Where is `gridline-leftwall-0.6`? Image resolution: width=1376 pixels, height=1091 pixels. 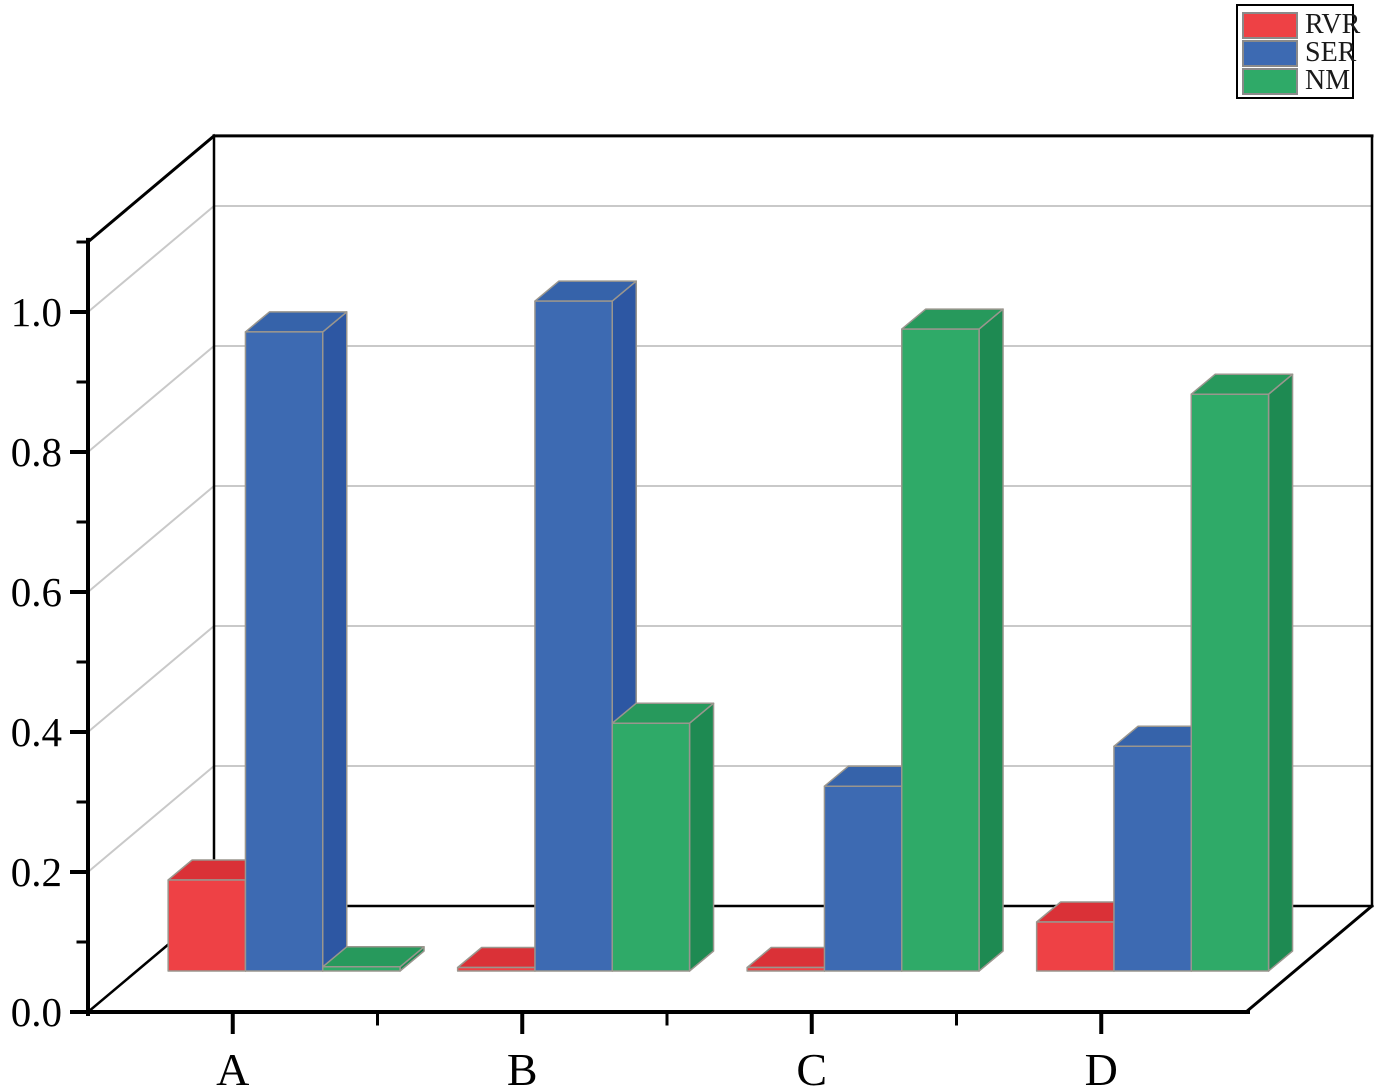
gridline-leftwall-0.6 is located at coordinates (151, 539).